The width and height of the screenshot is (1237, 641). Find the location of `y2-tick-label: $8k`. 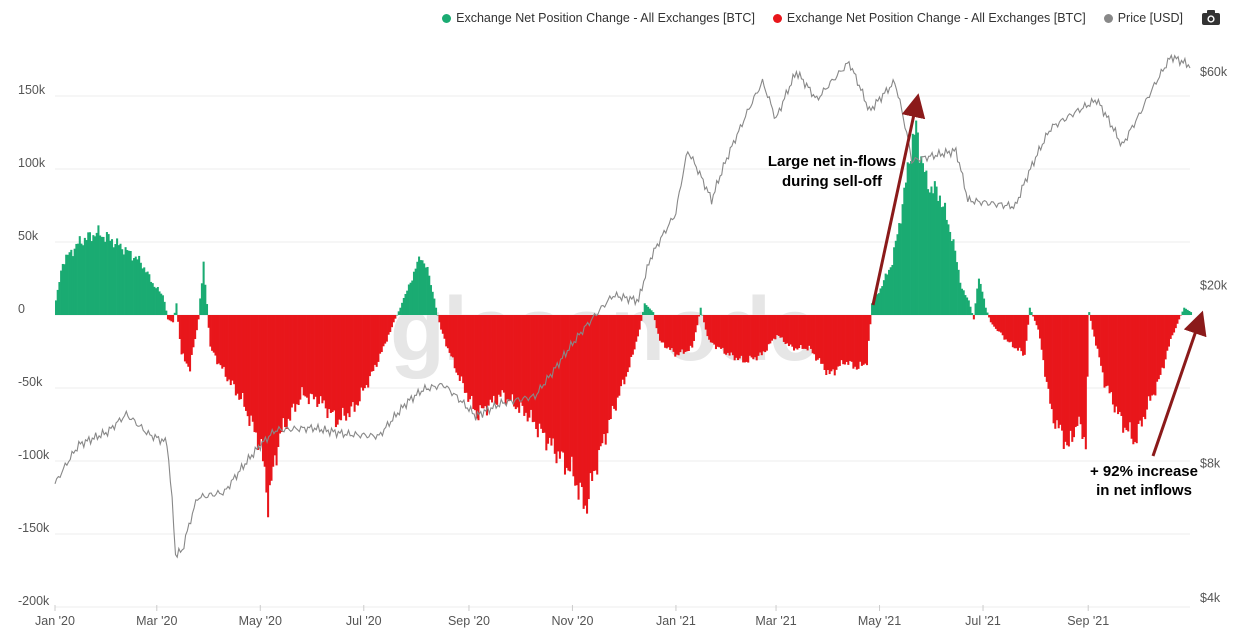

y2-tick-label: $8k is located at coordinates (1210, 463).